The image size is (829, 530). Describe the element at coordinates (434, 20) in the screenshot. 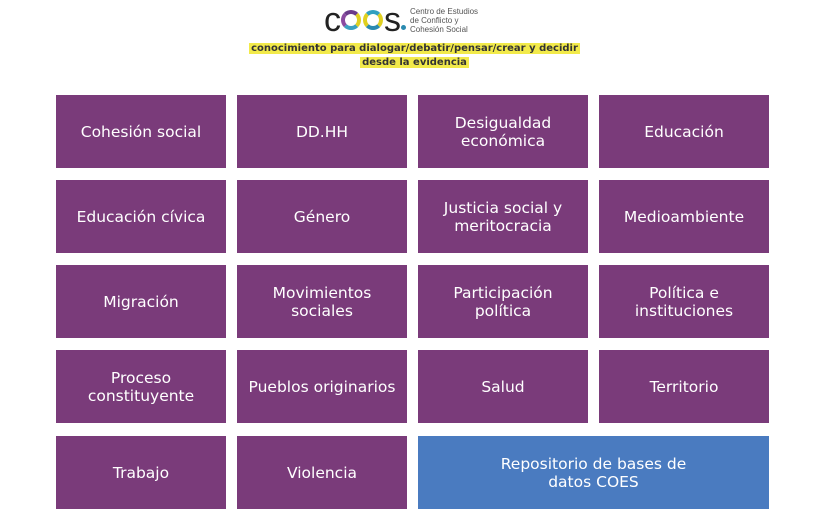

I see `logo-subtitle-line: de Conflicto y` at that location.